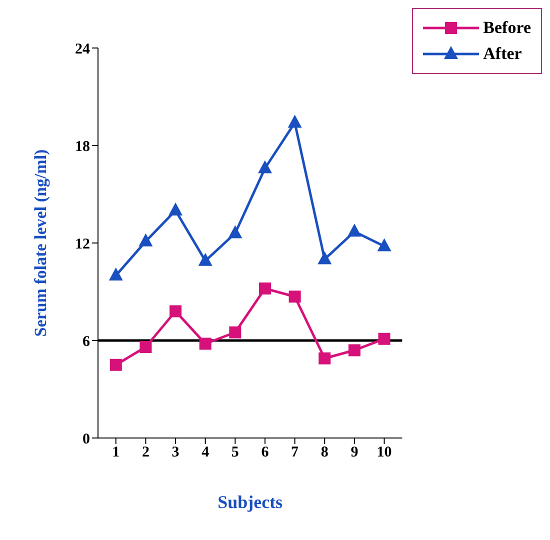  What do you see at coordinates (235, 452) in the screenshot?
I see `x-tick-label: 5` at bounding box center [235, 452].